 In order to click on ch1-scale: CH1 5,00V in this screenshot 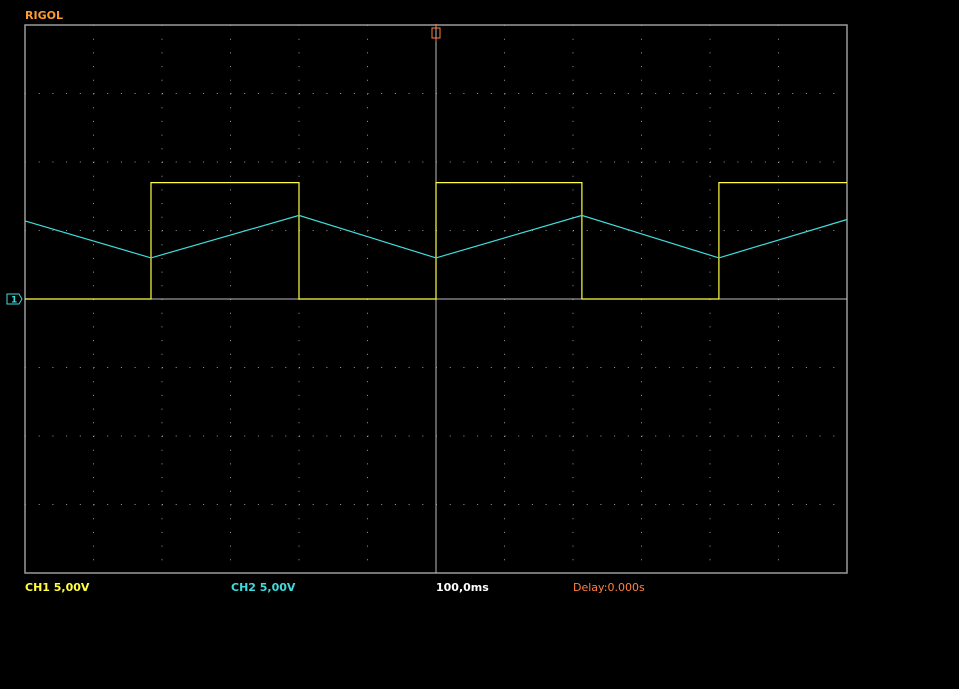, I will do `click(57, 587)`.